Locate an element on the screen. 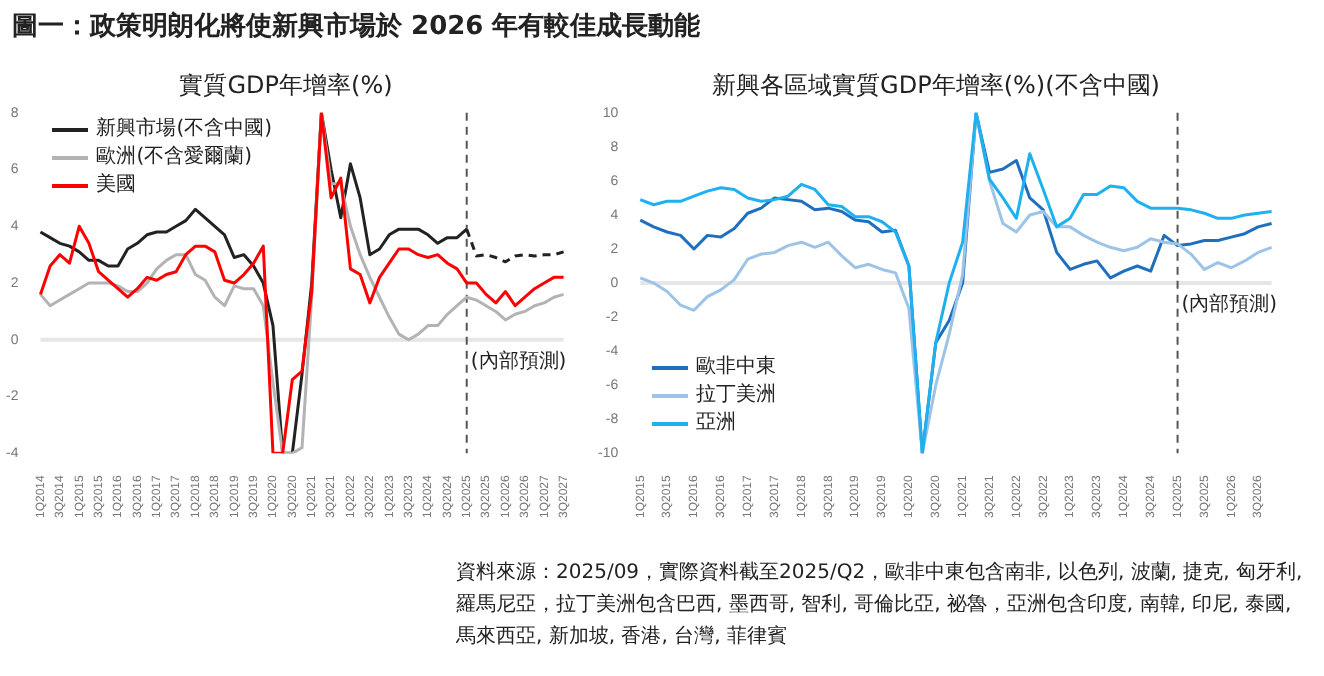  legend-label: 美國 is located at coordinates (116, 186).